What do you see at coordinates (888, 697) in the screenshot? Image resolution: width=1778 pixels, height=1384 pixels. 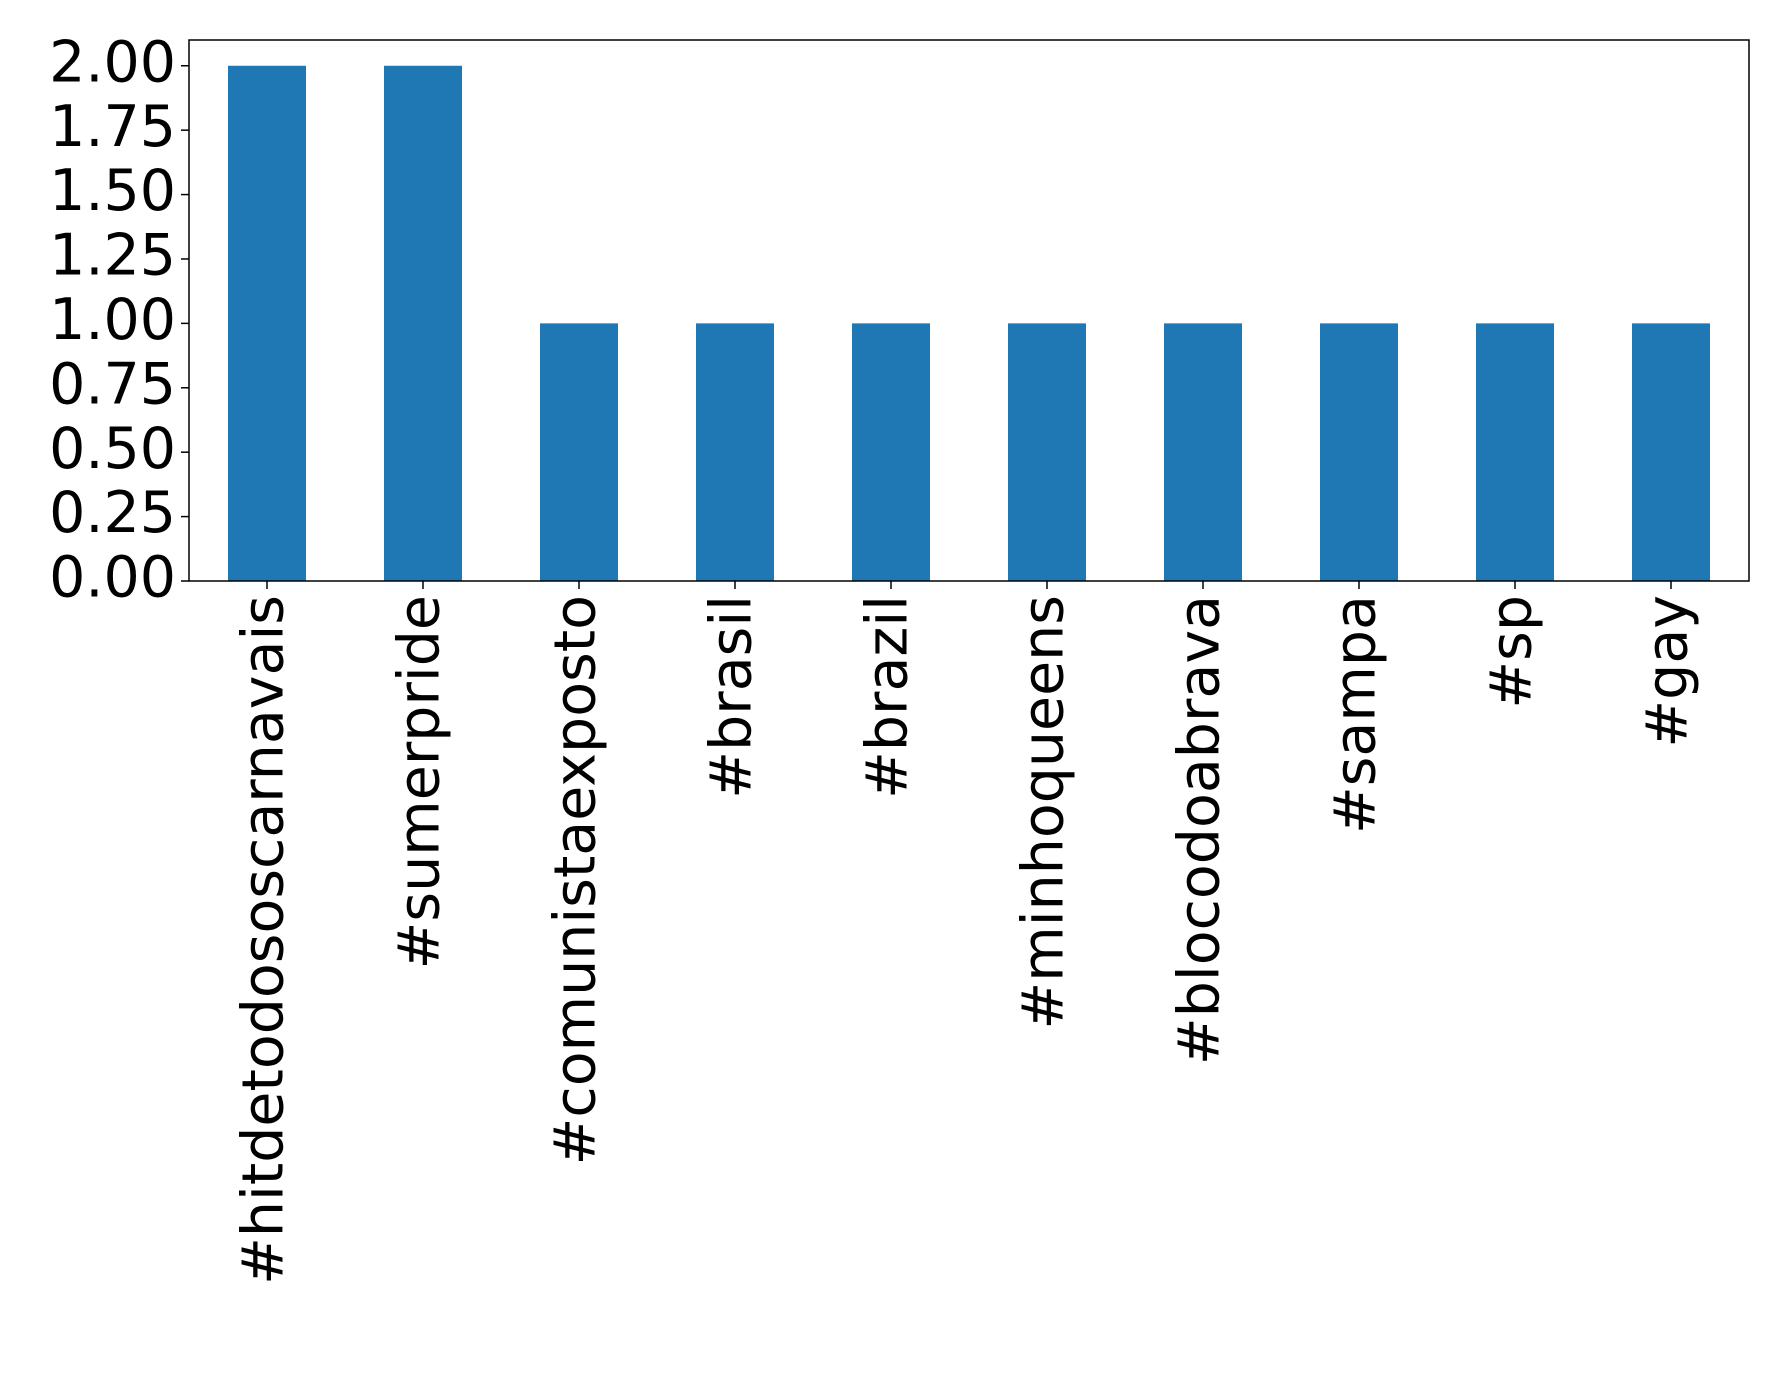 I see `x-tick-label: #brazil` at bounding box center [888, 697].